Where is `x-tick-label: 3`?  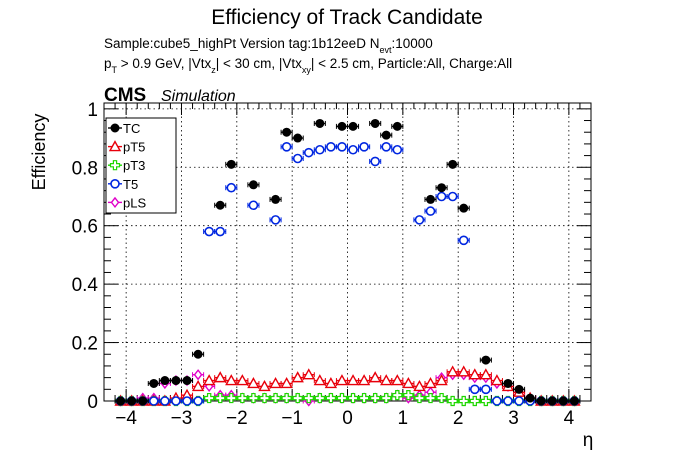 x-tick-label: 3 is located at coordinates (513, 418).